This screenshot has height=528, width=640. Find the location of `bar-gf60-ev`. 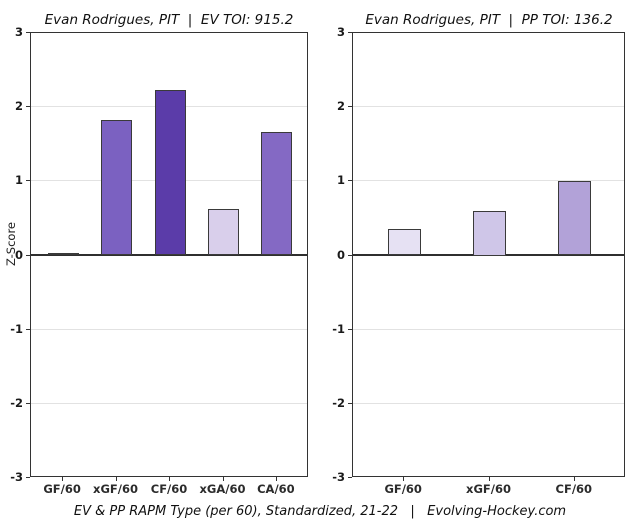

bar-gf60-ev is located at coordinates (63, 254).